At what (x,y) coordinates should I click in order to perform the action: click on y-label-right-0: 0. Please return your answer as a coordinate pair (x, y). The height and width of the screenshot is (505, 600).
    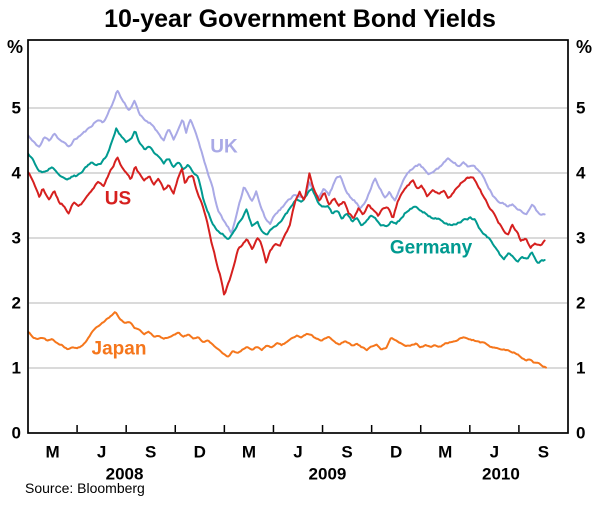
    Looking at the image, I should click on (580, 433).